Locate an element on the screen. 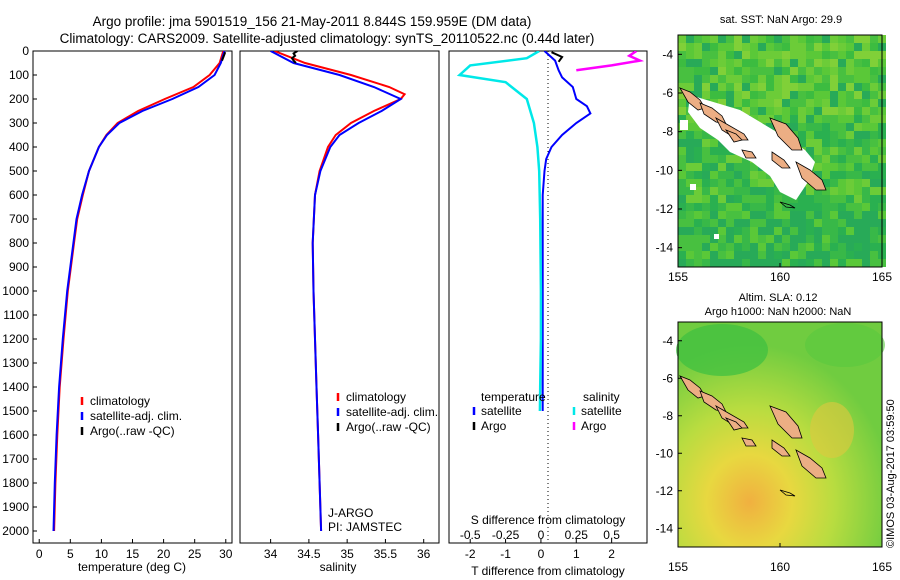 The height and width of the screenshot is (580, 900). legend-title-salinity: salinity is located at coordinates (601, 397).